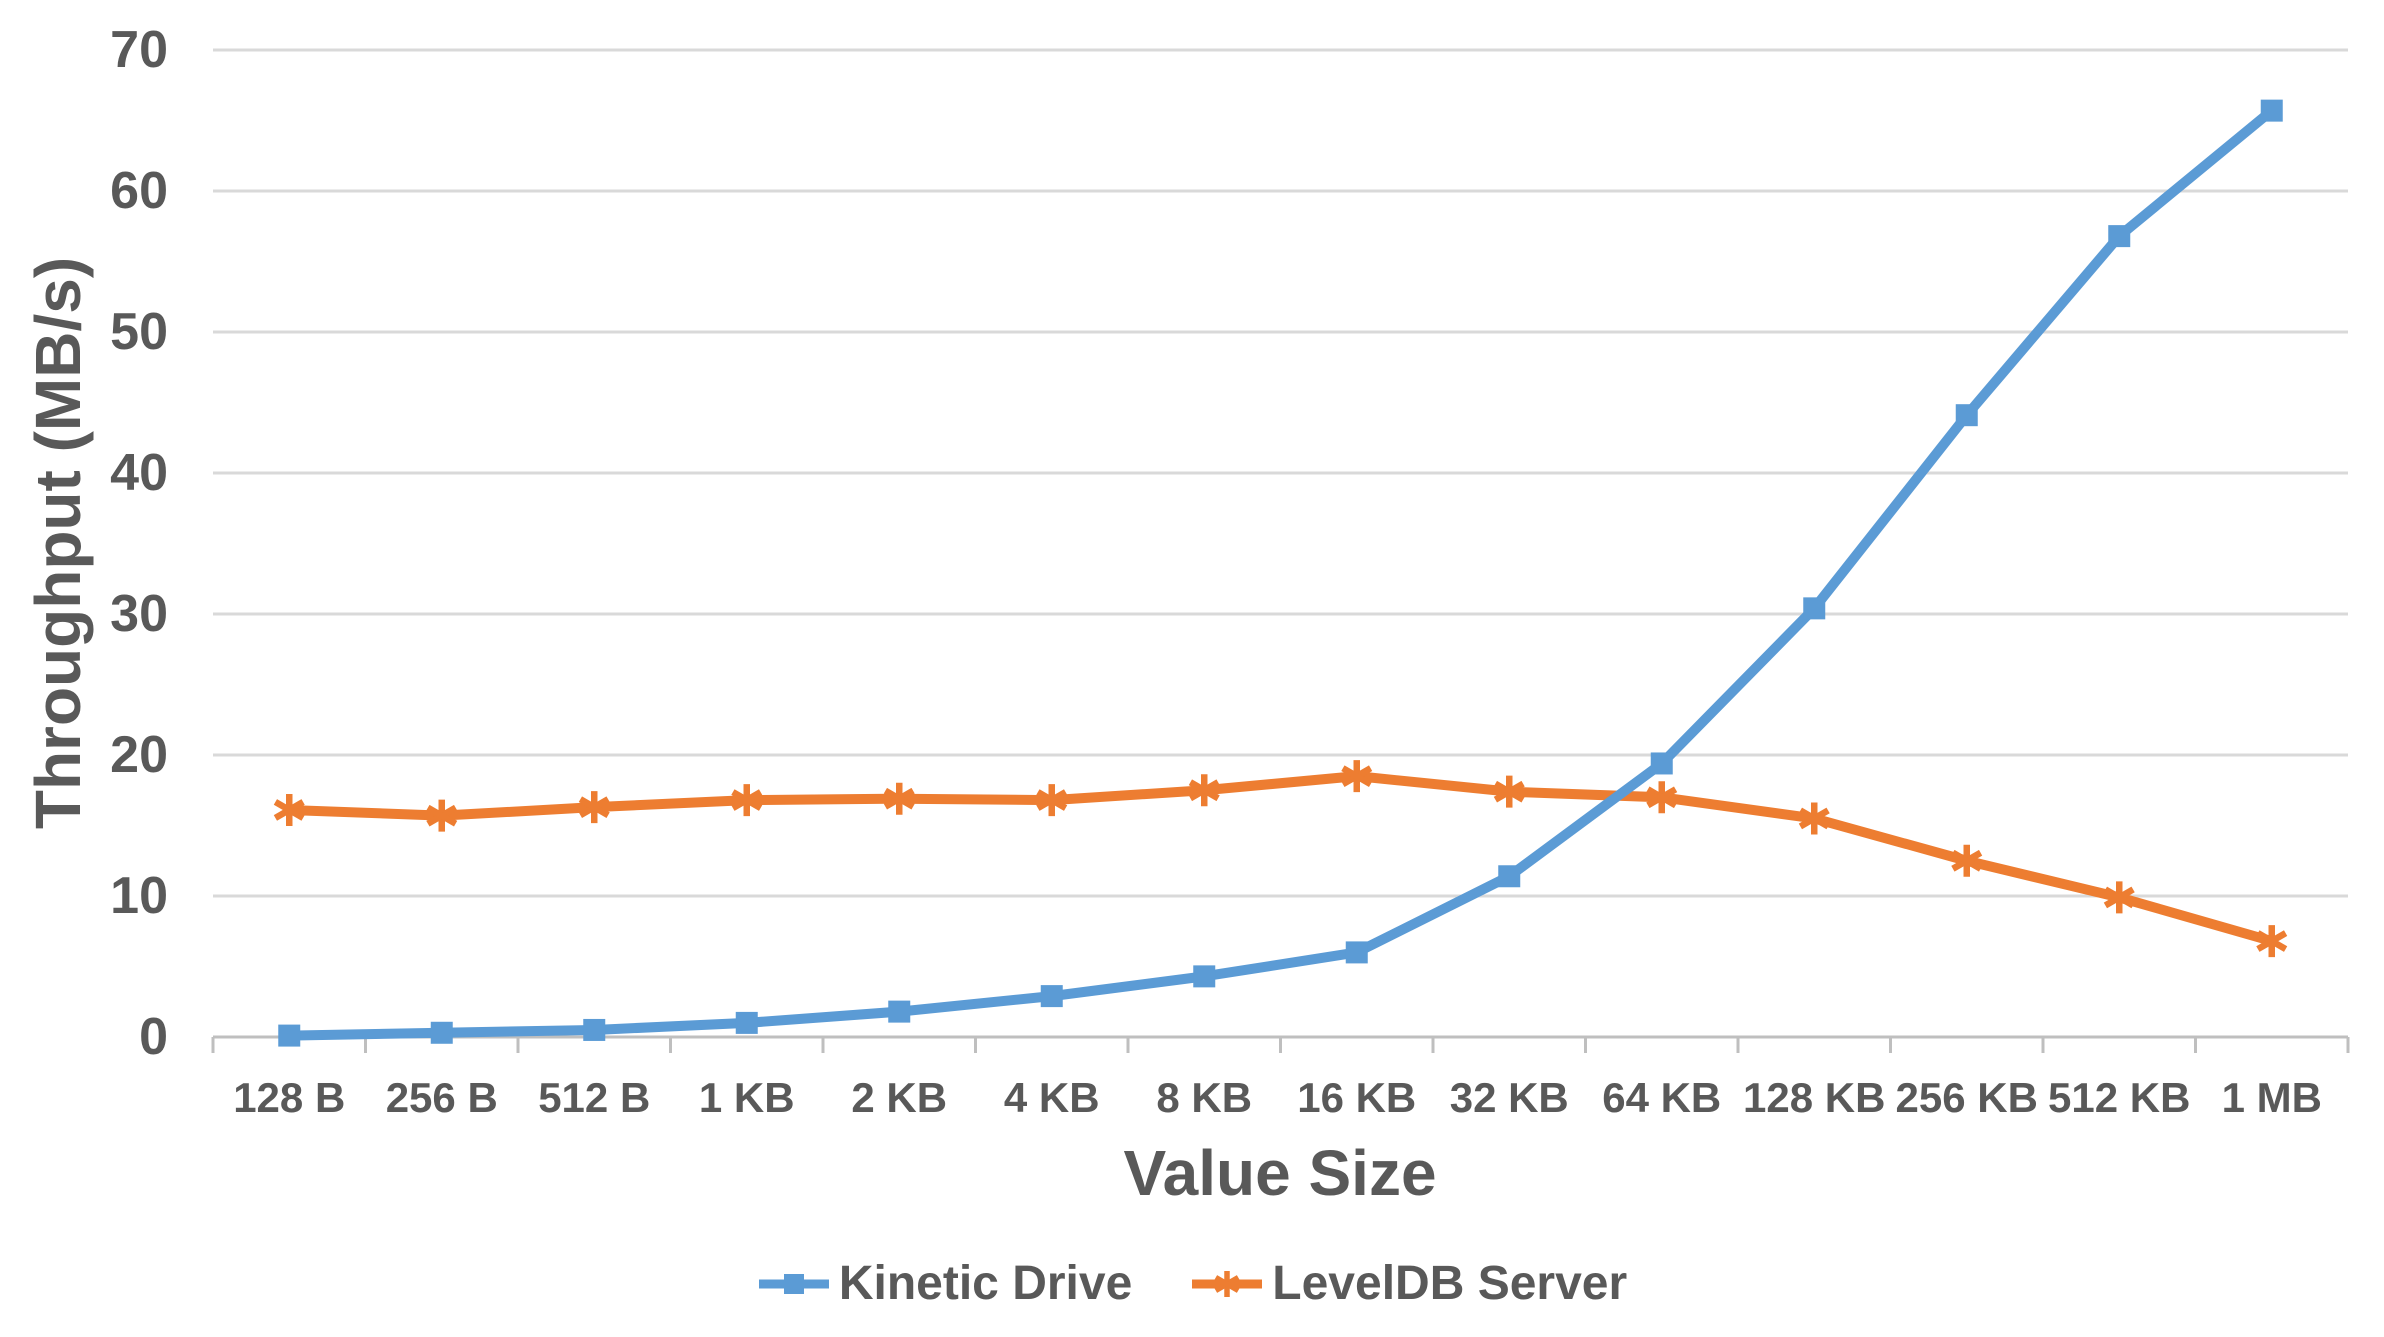 This screenshot has width=2384, height=1337. Describe the element at coordinates (1509, 1097) in the screenshot. I see `x-tick-label-32-kb: 32 KB` at that location.